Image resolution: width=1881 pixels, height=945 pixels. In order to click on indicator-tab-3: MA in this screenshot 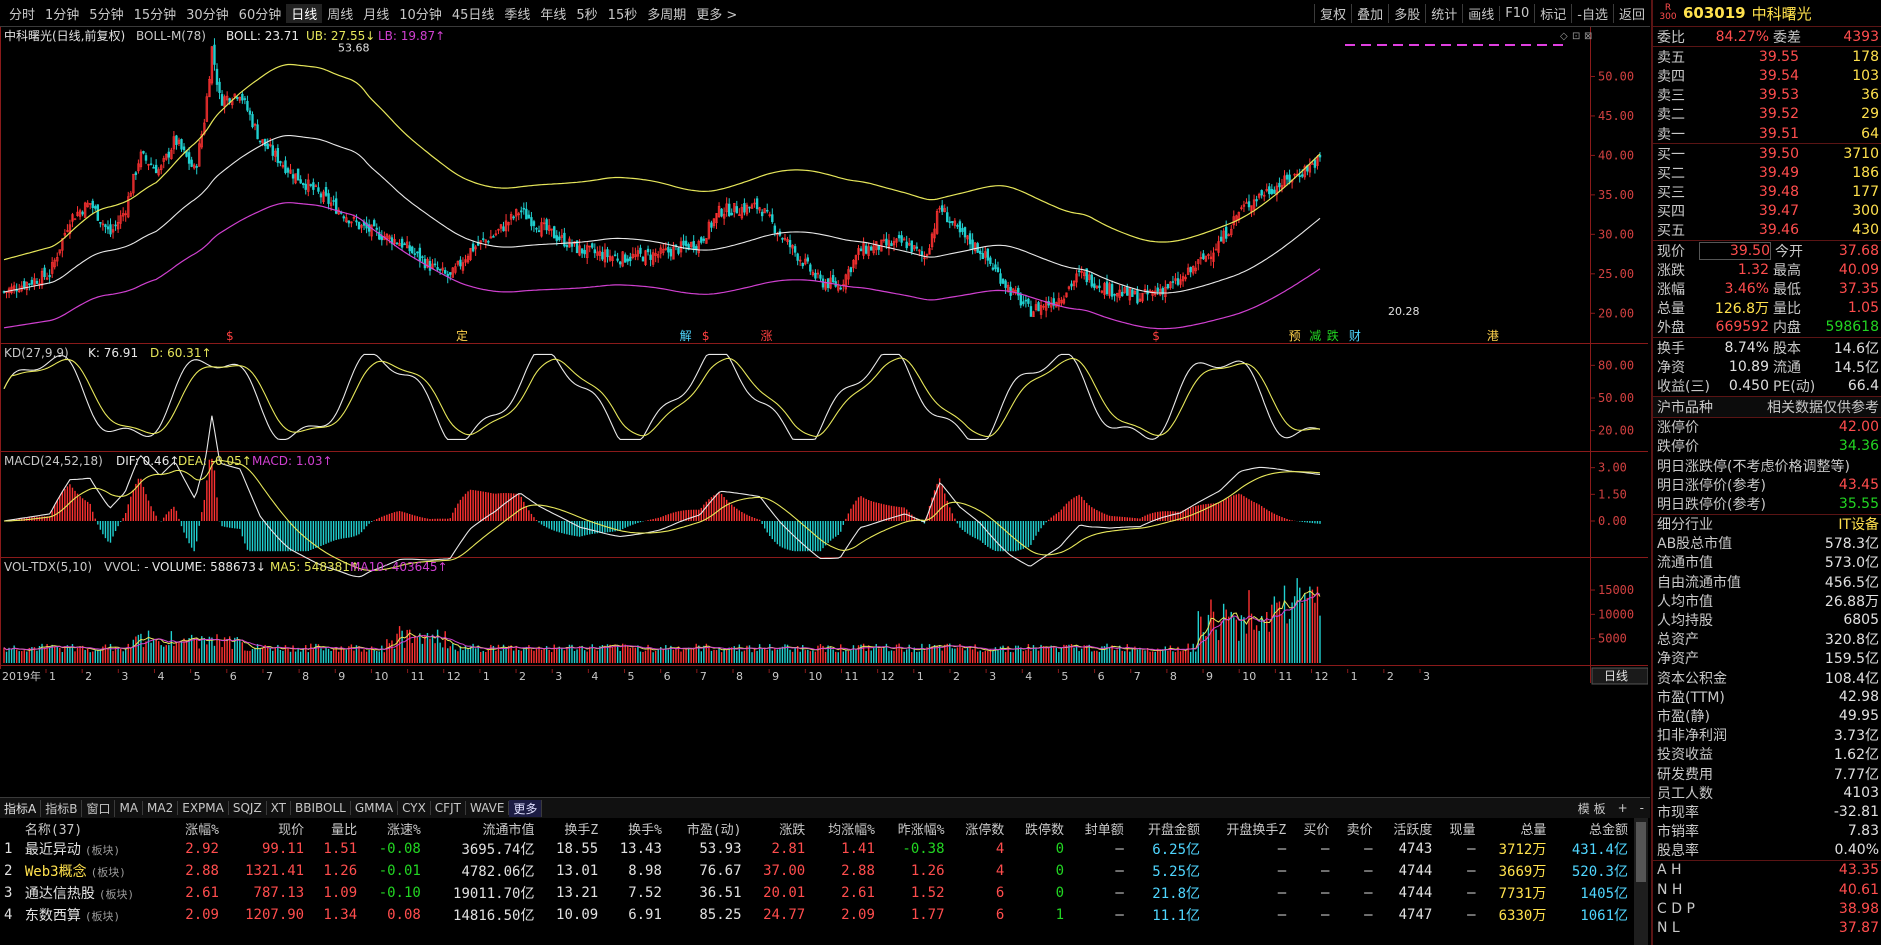, I will do `click(129, 808)`.